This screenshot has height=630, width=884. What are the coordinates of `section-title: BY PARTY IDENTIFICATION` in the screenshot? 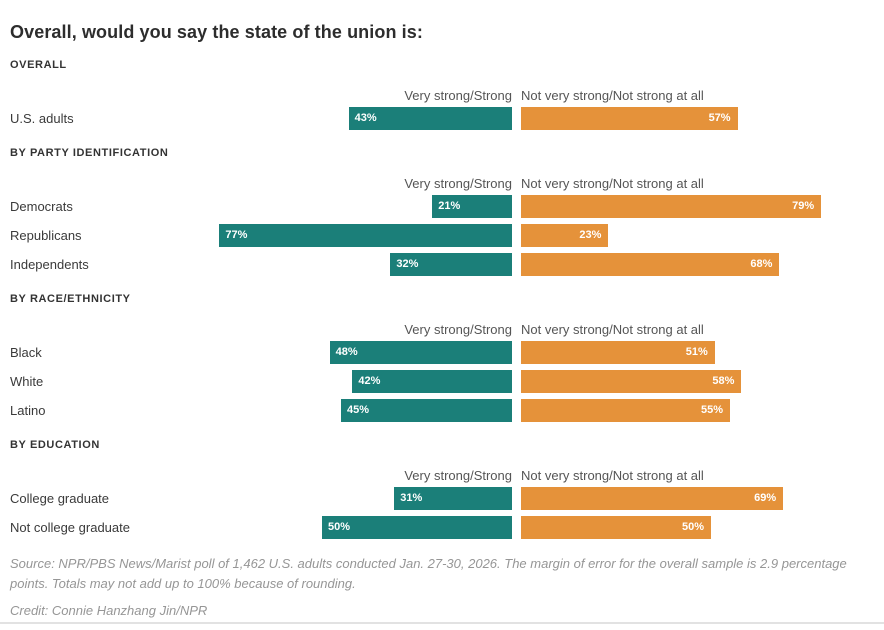 It's located at (89, 153).